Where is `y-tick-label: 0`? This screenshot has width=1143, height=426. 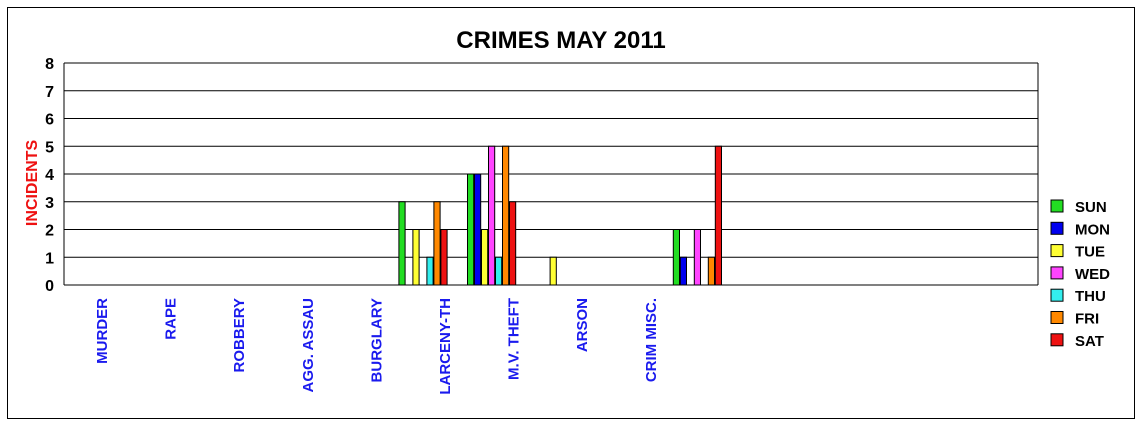 y-tick-label: 0 is located at coordinates (49, 286).